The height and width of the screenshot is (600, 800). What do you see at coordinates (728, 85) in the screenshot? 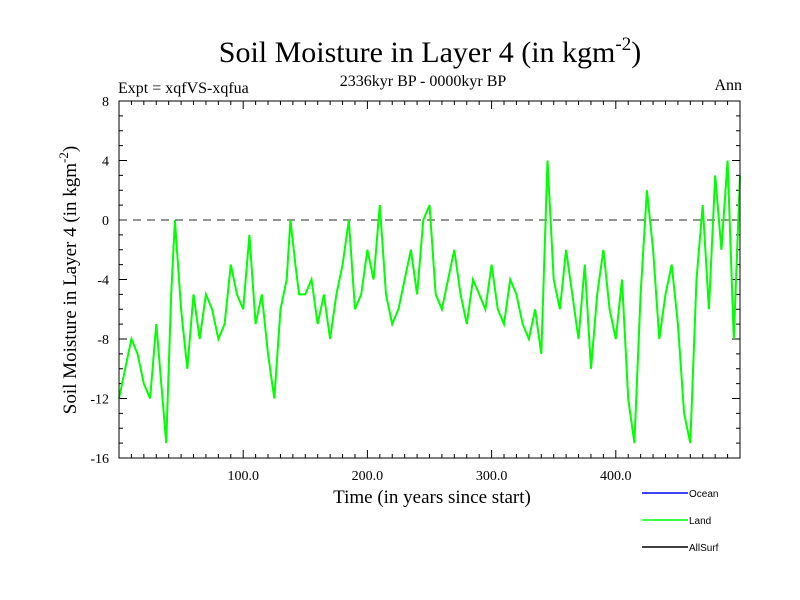
I see `season-label: Ann` at bounding box center [728, 85].